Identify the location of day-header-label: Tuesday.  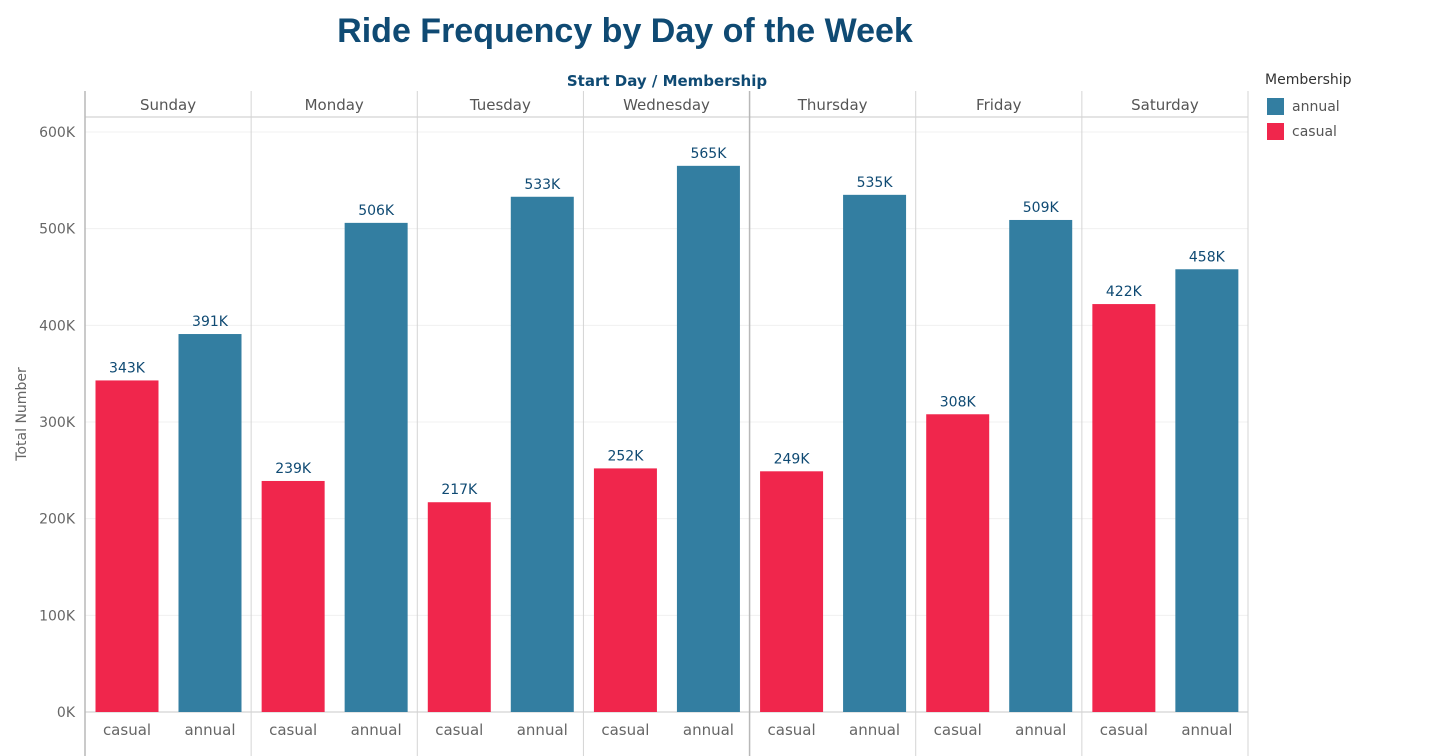
(500, 105).